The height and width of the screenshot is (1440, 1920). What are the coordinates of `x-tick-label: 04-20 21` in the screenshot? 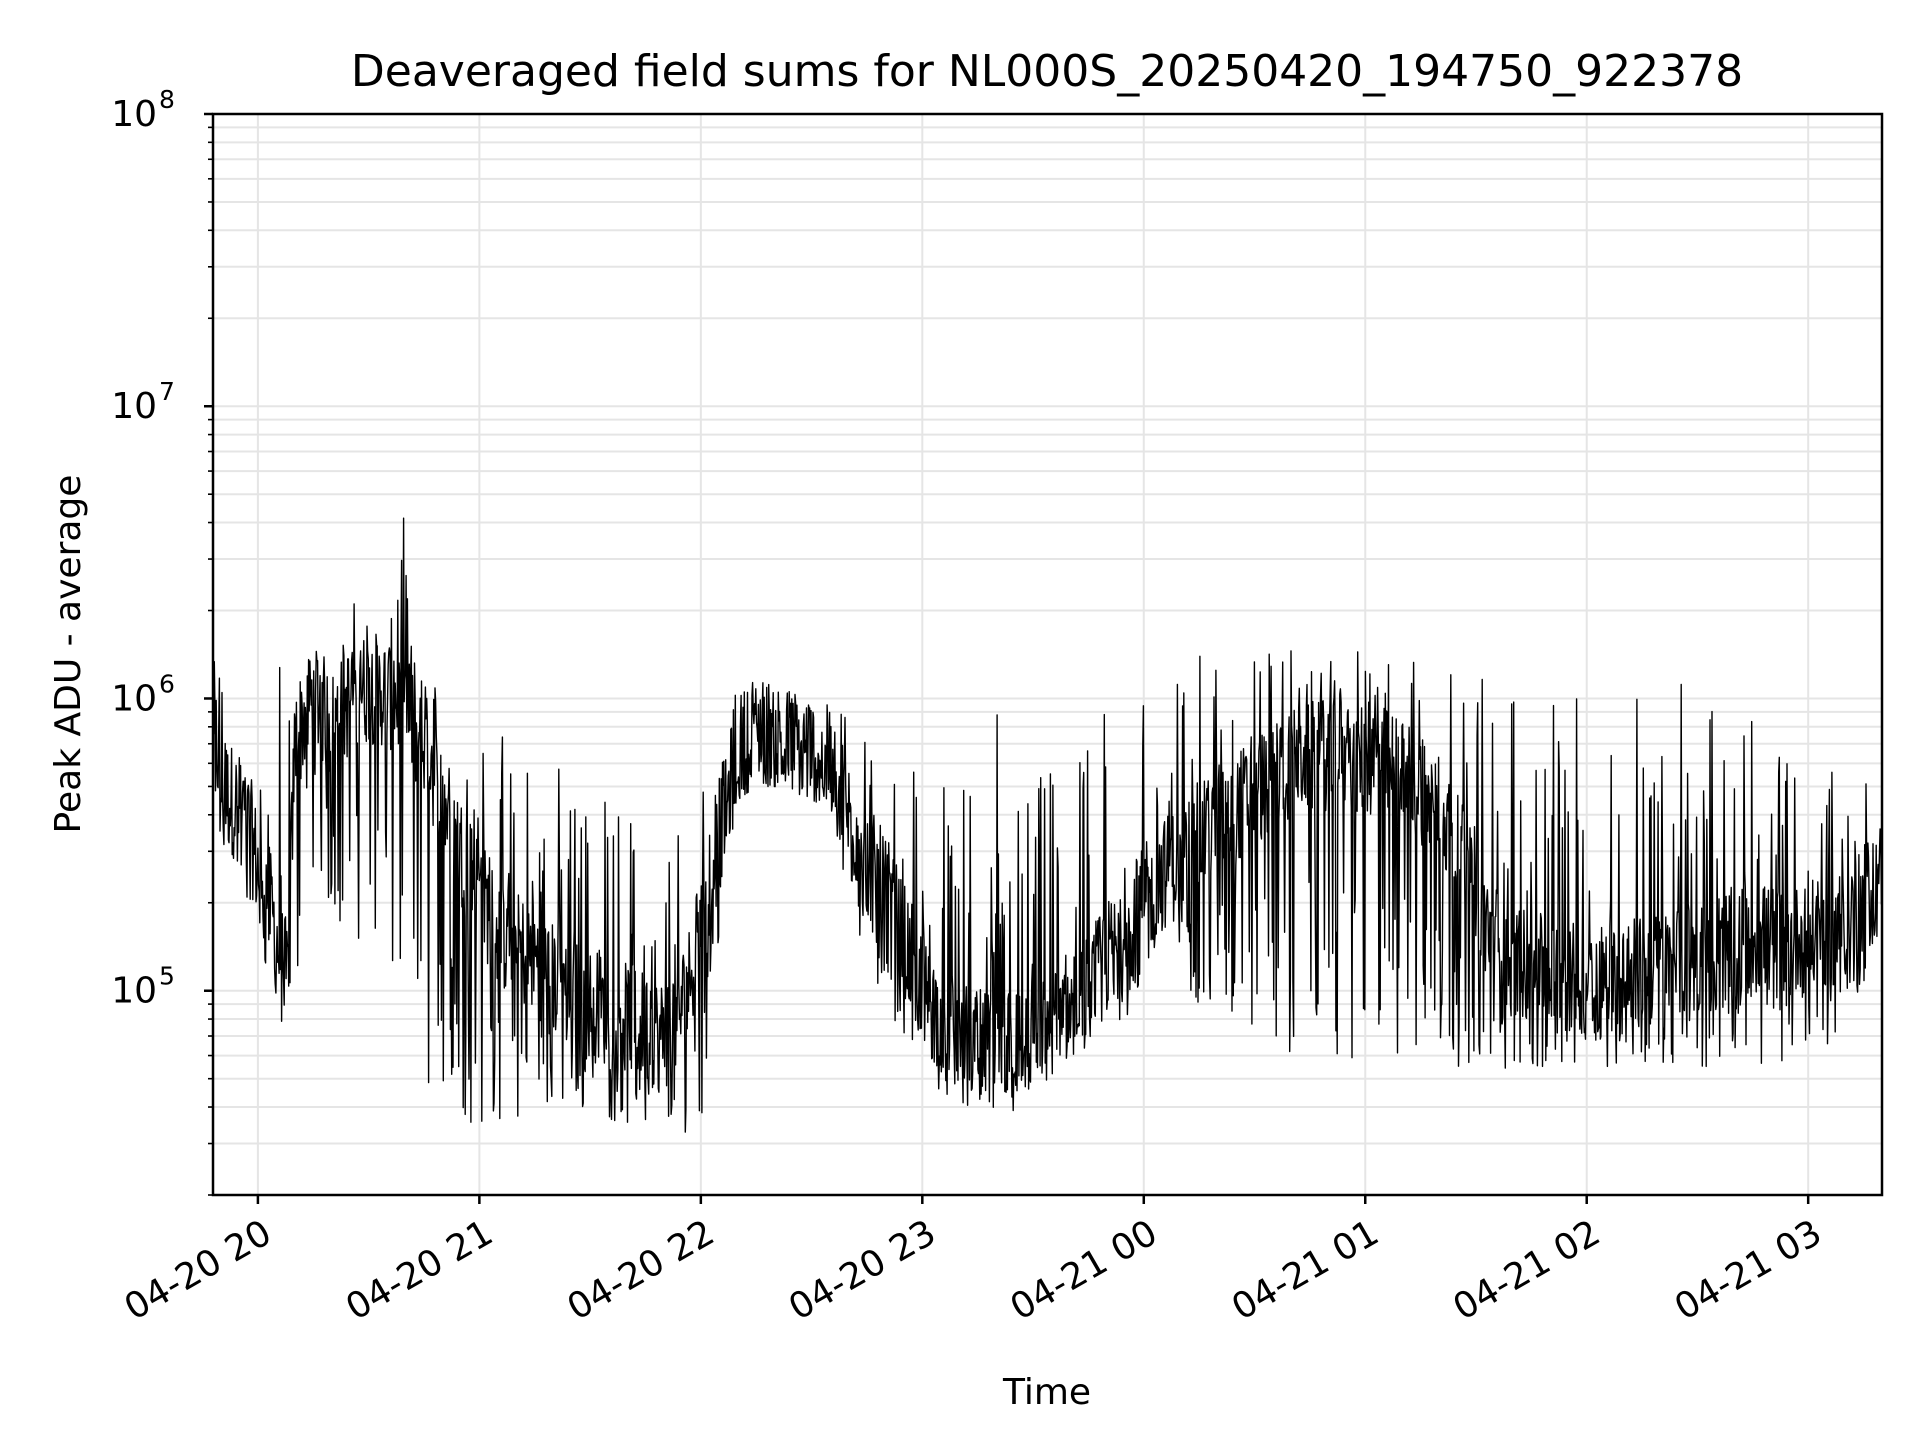 It's located at (419, 1270).